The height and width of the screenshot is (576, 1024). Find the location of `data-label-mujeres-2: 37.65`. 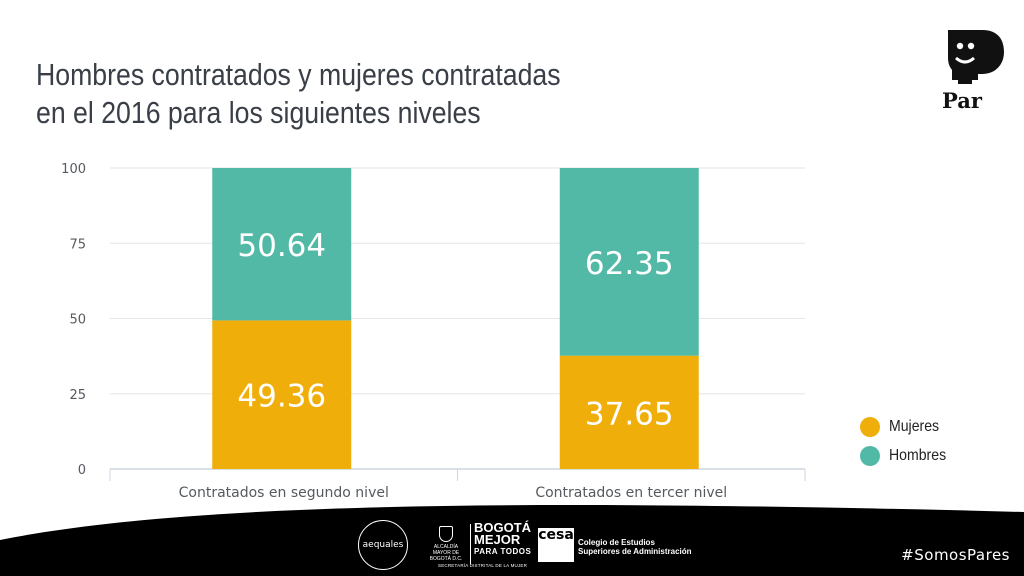

data-label-mujeres-2: 37.65 is located at coordinates (629, 414).